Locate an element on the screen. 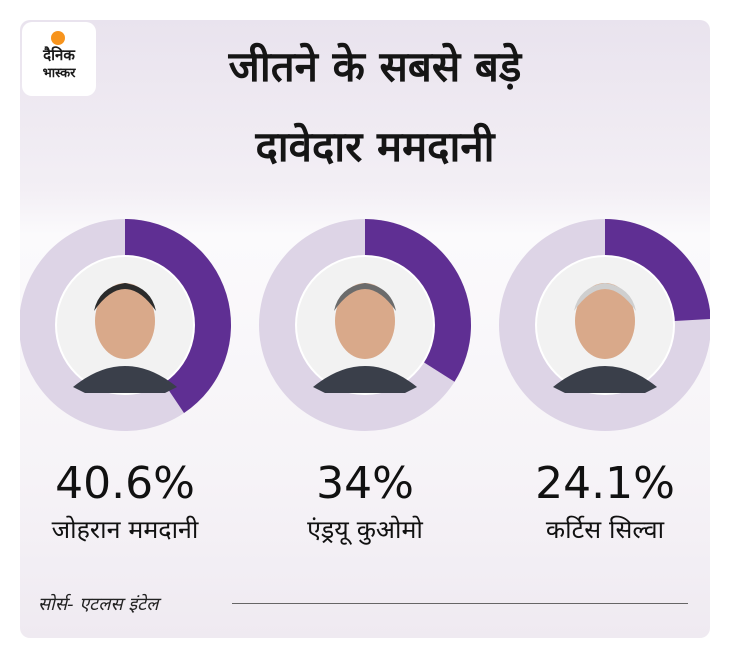  candidate-name: जोहरान ममदानी is located at coordinates (125, 529).